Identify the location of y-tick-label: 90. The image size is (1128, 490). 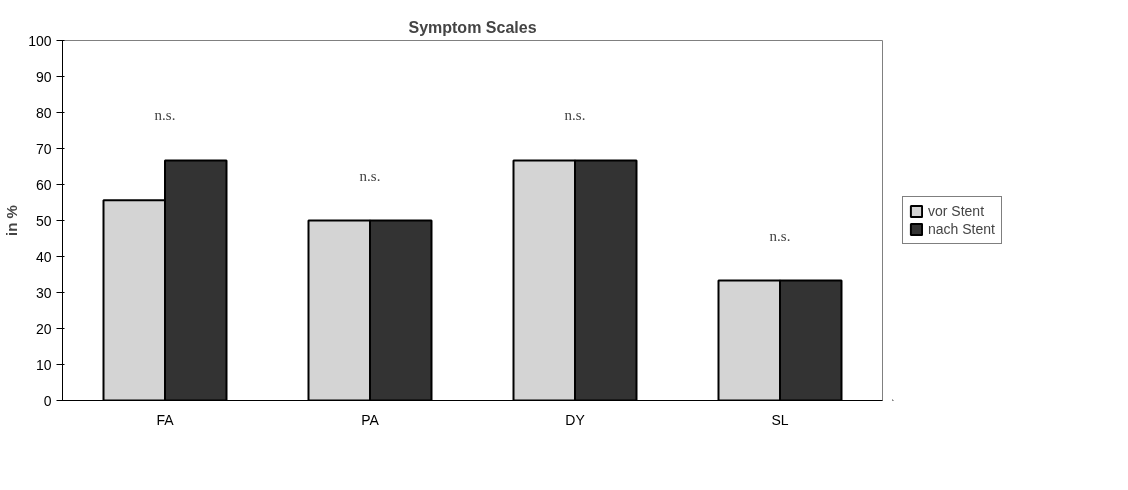
(43, 76).